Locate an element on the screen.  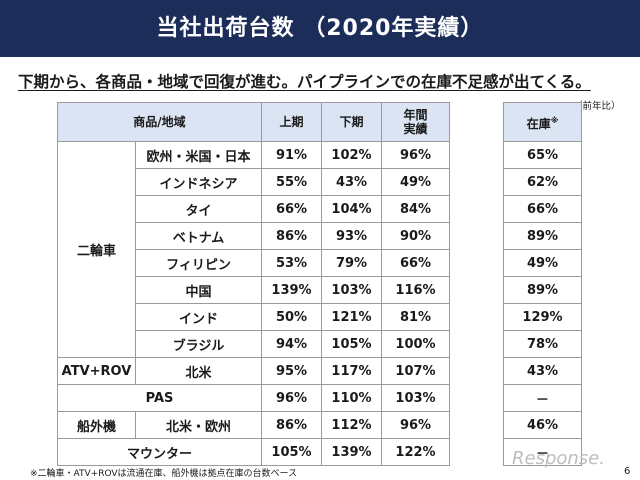
annual-cell: 84% is located at coordinates (415, 209).